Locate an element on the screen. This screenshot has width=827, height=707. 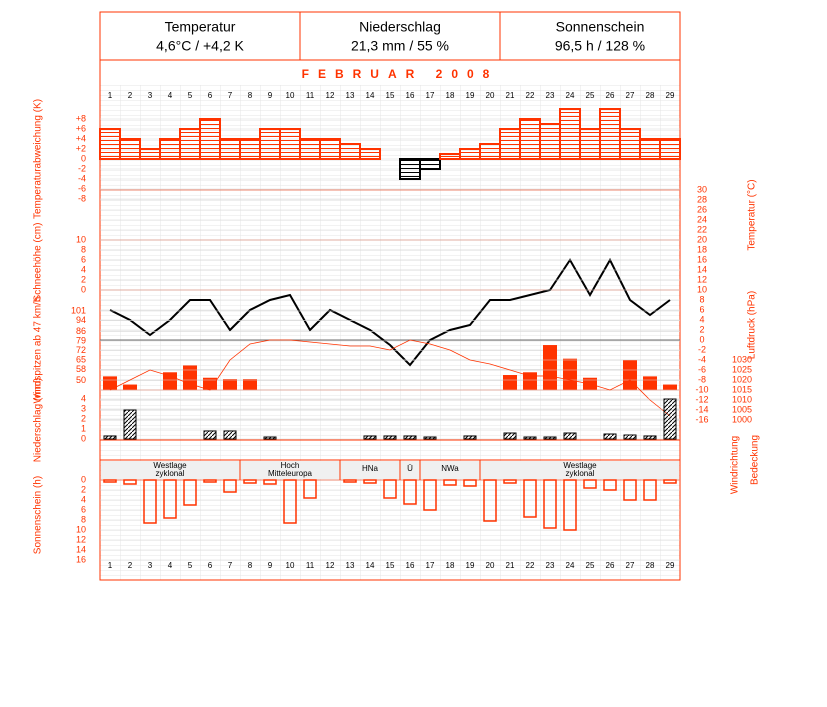
day-label: 25 is located at coordinates (590, 95).